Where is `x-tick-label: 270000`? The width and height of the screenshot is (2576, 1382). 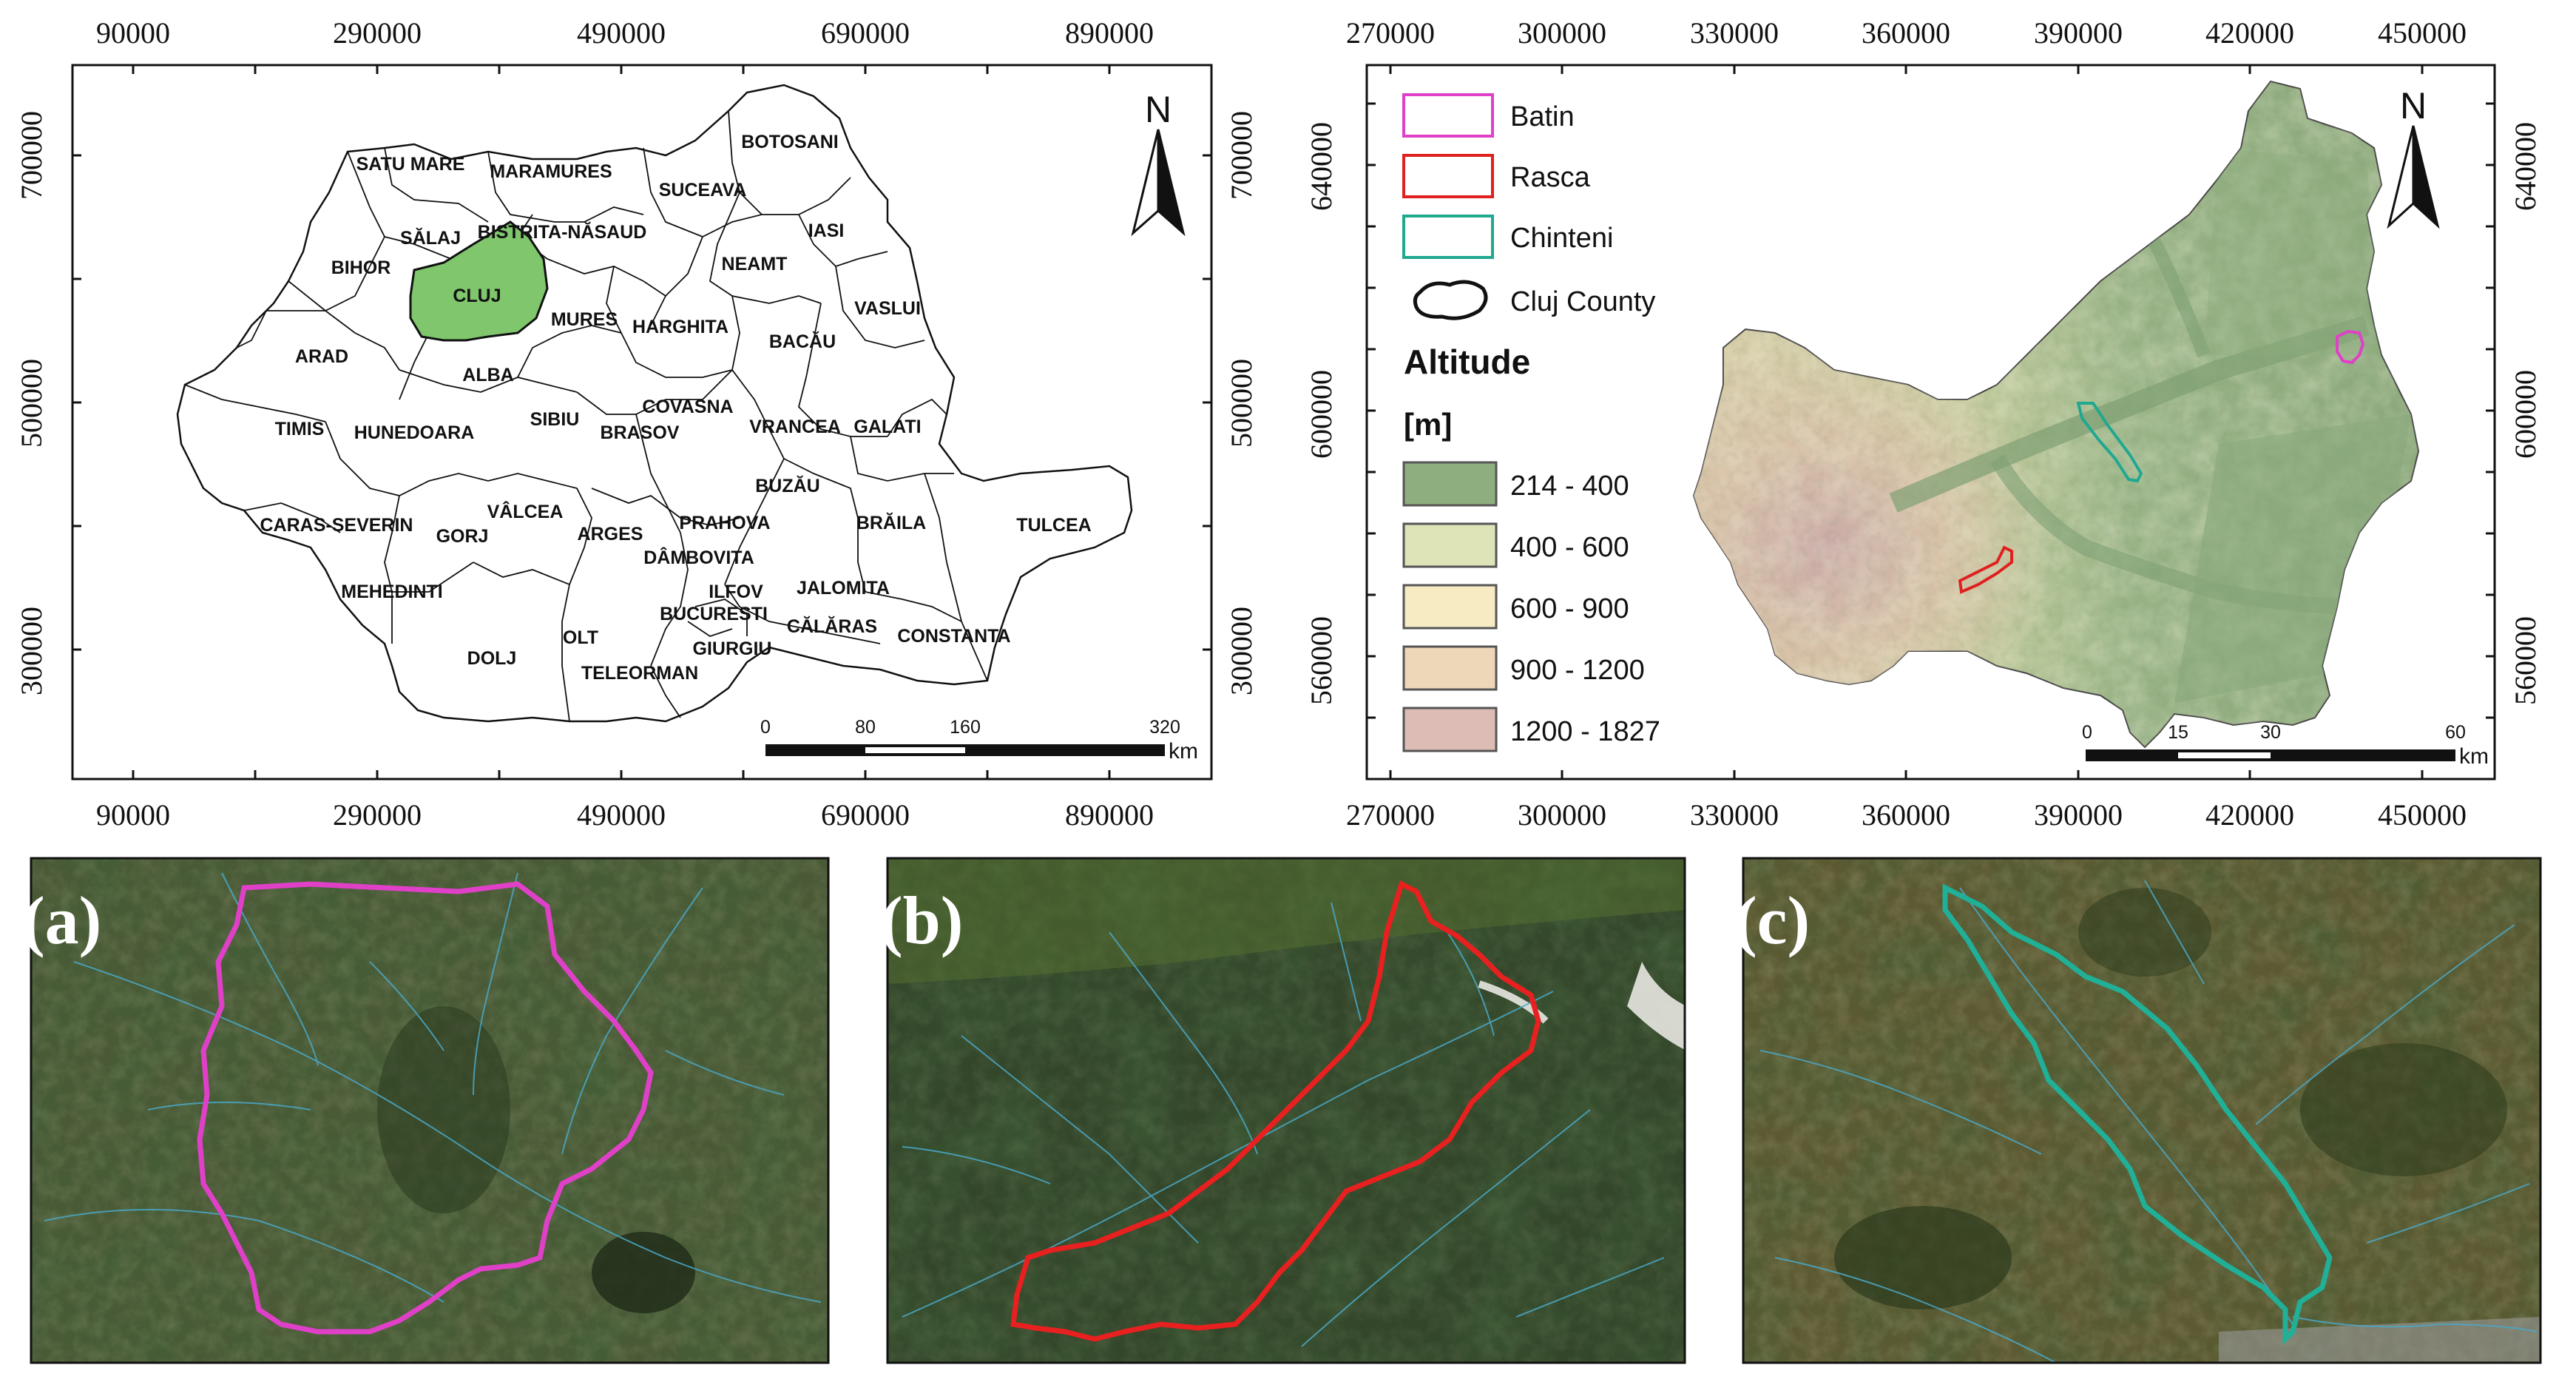 x-tick-label: 270000 is located at coordinates (1390, 33).